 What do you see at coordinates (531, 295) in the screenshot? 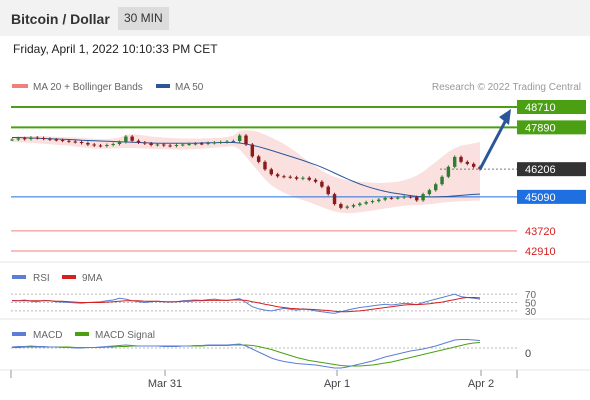
I see `rsi-level-label: 70` at bounding box center [531, 295].